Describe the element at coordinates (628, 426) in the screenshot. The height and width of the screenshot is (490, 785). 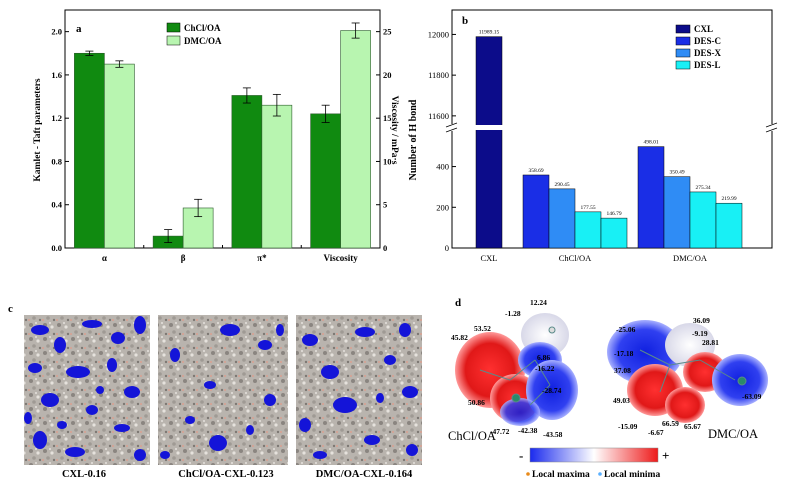
I see `esp-value: -15.09` at that location.